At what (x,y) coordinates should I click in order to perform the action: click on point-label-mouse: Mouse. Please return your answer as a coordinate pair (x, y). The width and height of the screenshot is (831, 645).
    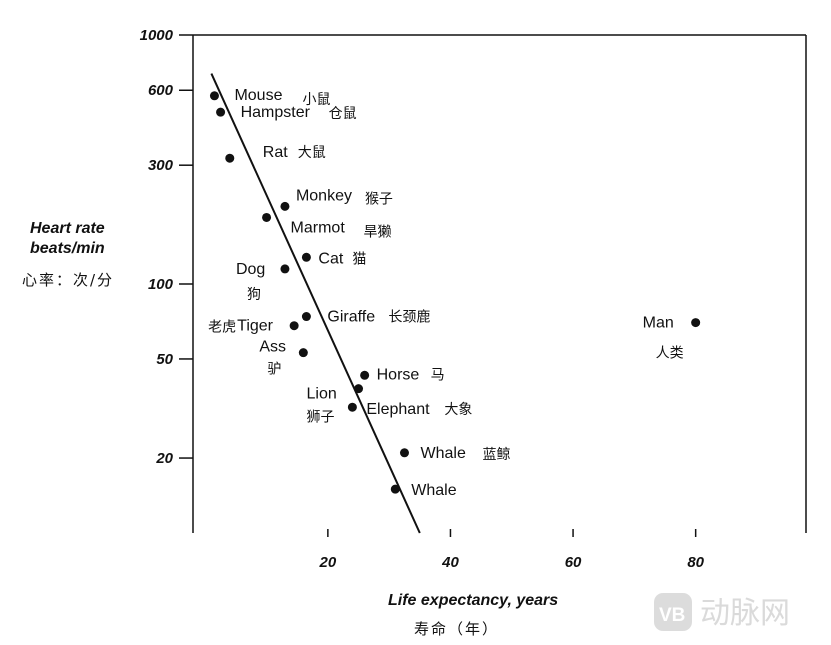
    Looking at the image, I should click on (258, 95).